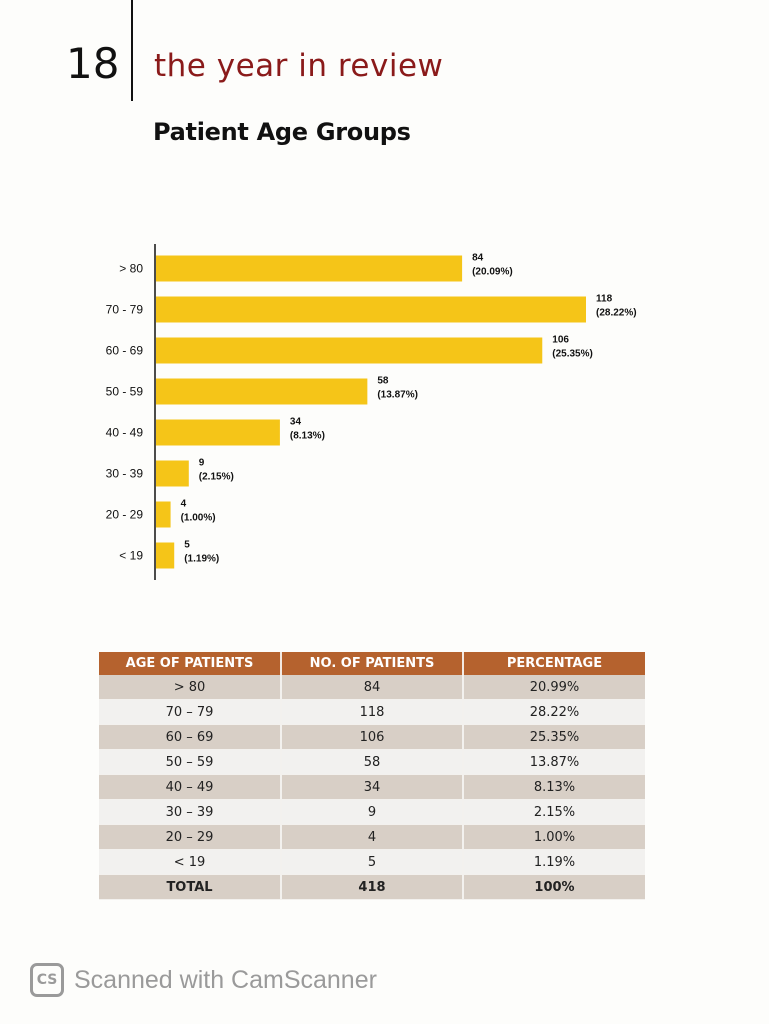  Describe the element at coordinates (93, 63) in the screenshot. I see `page-number: 18` at that location.